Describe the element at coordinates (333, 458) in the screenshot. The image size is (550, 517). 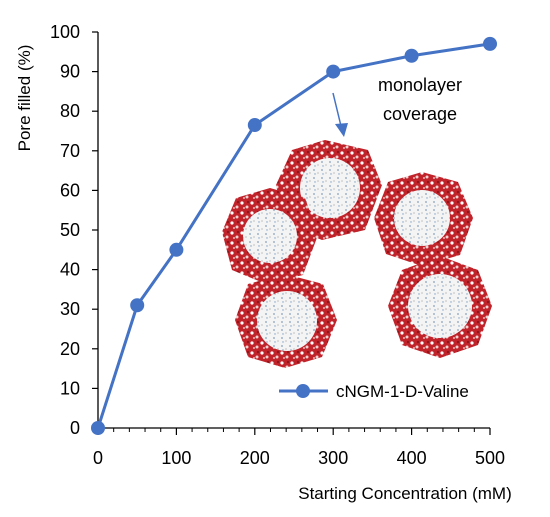
I see `x-tick-label: 300` at that location.